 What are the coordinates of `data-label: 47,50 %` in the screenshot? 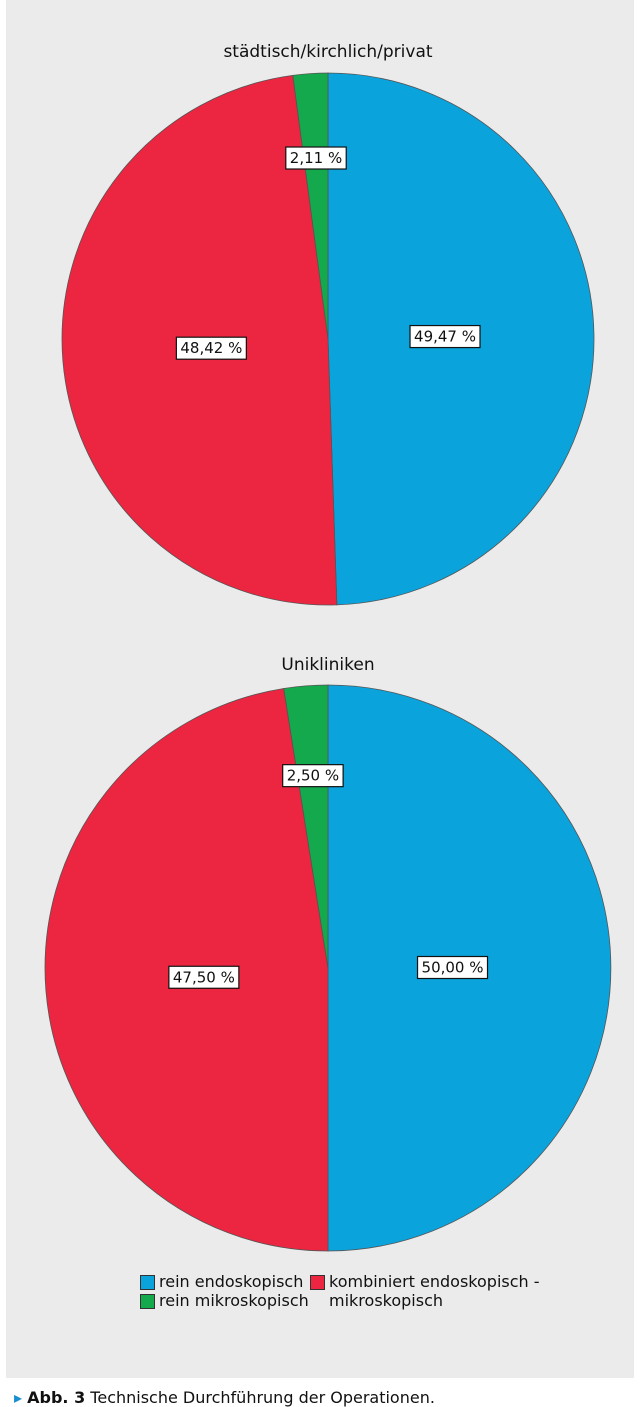 It's located at (204, 977).